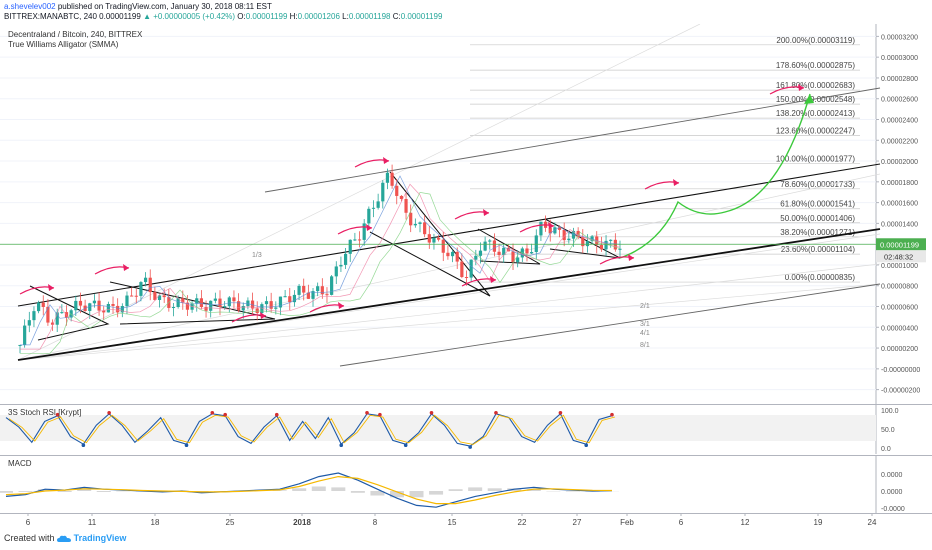 The height and width of the screenshot is (550, 932). What do you see at coordinates (815, 40) in the screenshot?
I see `fib-level-label: 200.00%(0.00003119)` at bounding box center [815, 40].